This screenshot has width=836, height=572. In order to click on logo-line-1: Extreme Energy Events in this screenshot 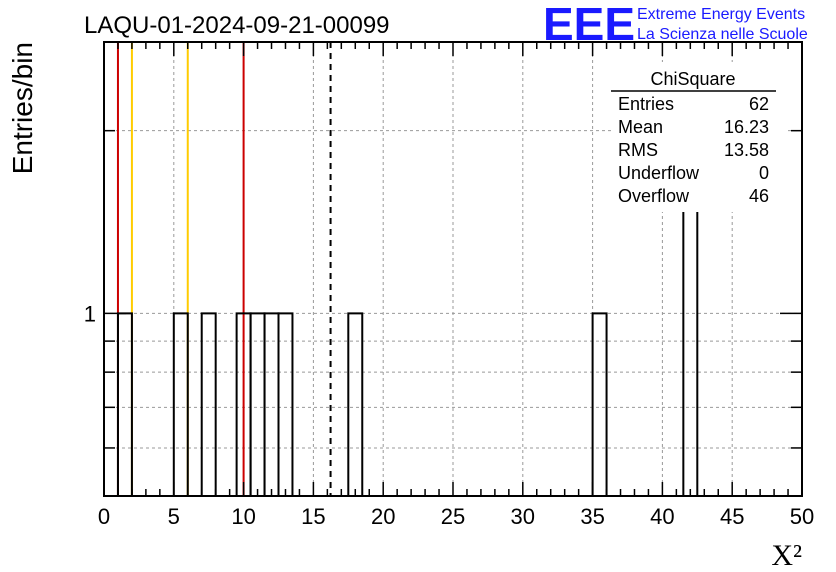, I will do `click(721, 14)`.